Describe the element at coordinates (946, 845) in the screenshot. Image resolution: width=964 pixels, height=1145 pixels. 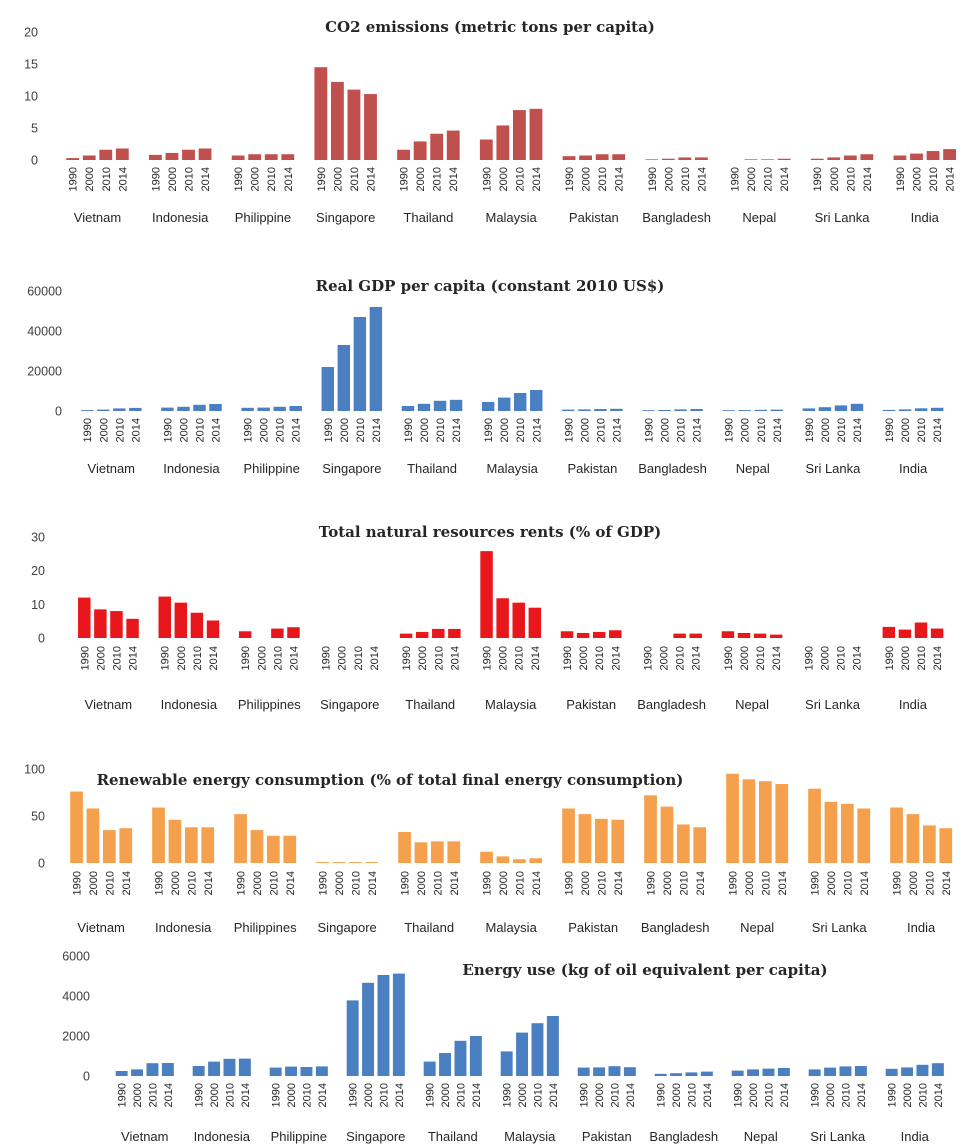
I see `bar-india-2014` at that location.